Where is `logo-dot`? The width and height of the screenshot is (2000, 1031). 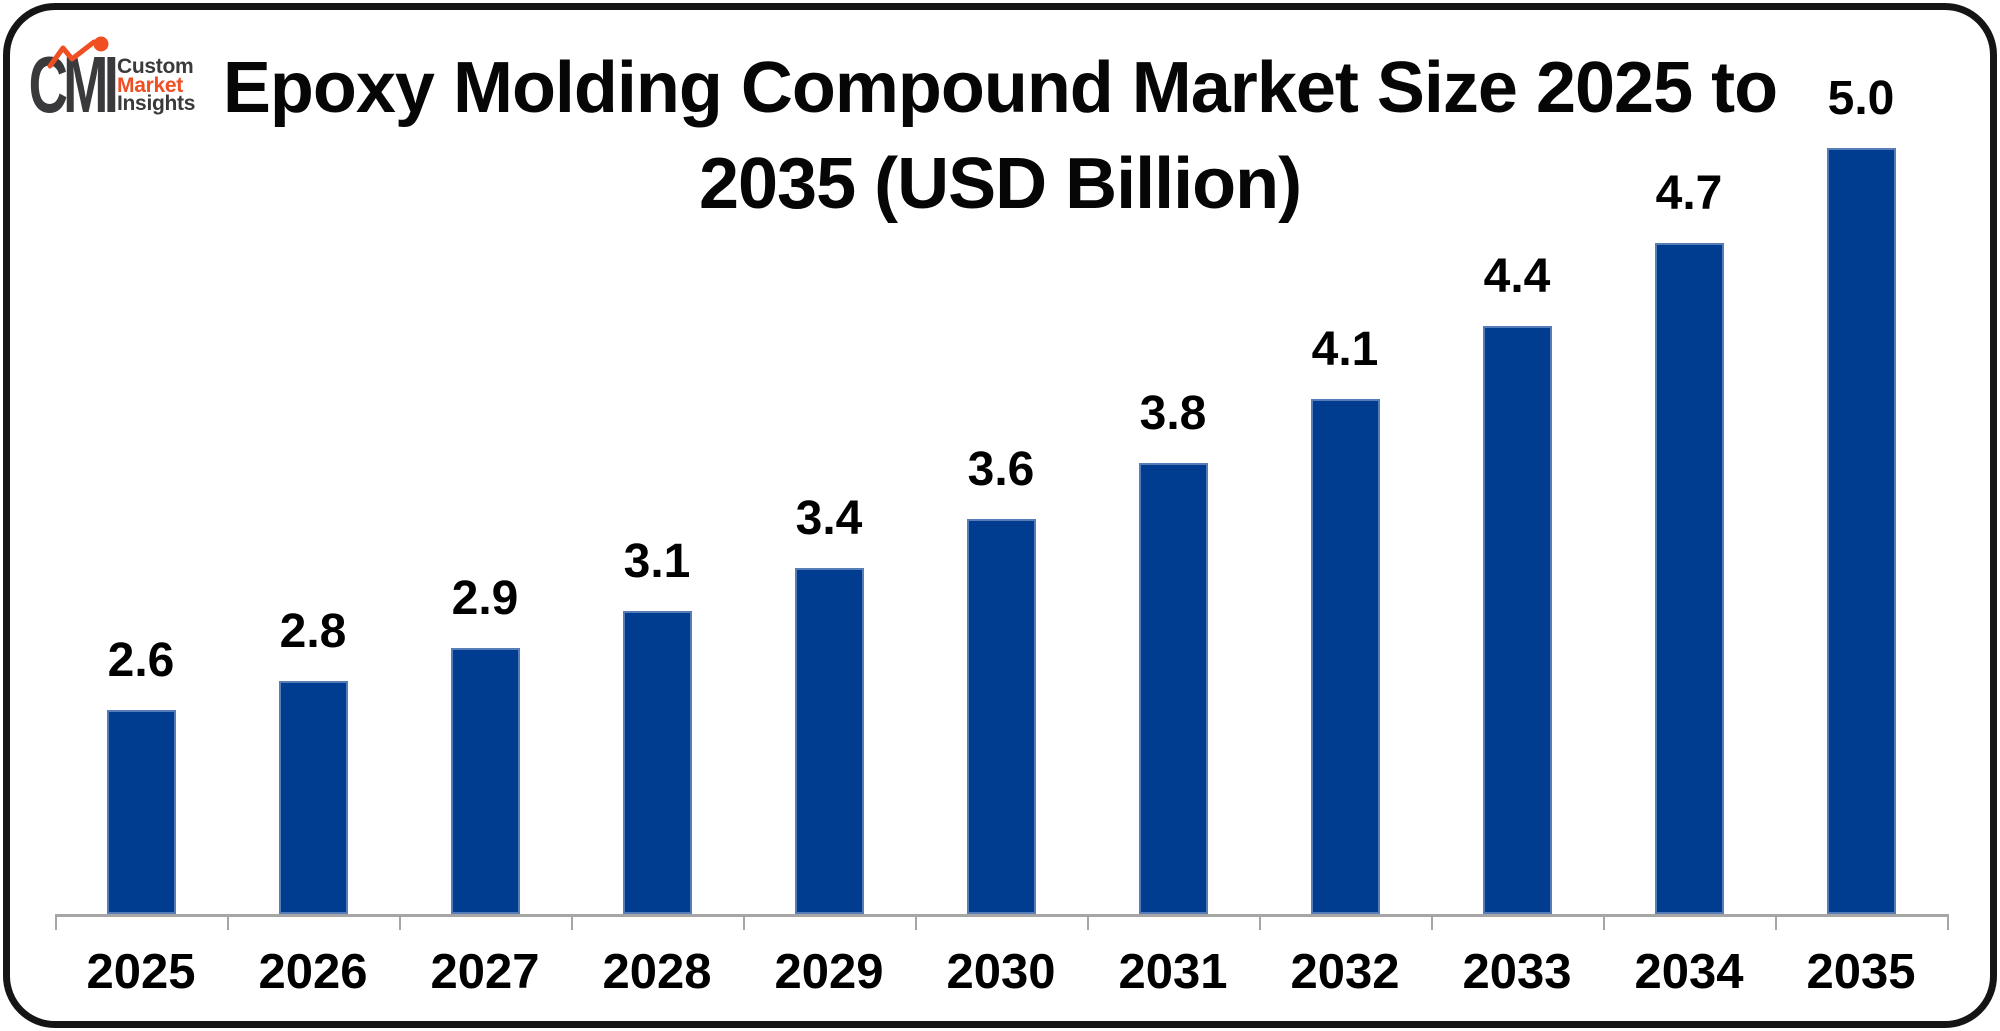 logo-dot is located at coordinates (101, 44).